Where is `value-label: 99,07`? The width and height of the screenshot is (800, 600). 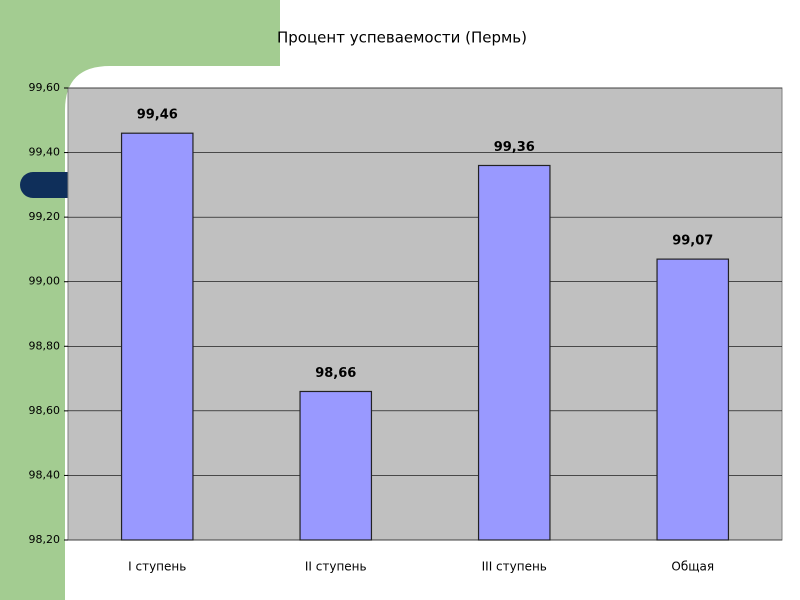 value-label: 99,07 is located at coordinates (692, 241).